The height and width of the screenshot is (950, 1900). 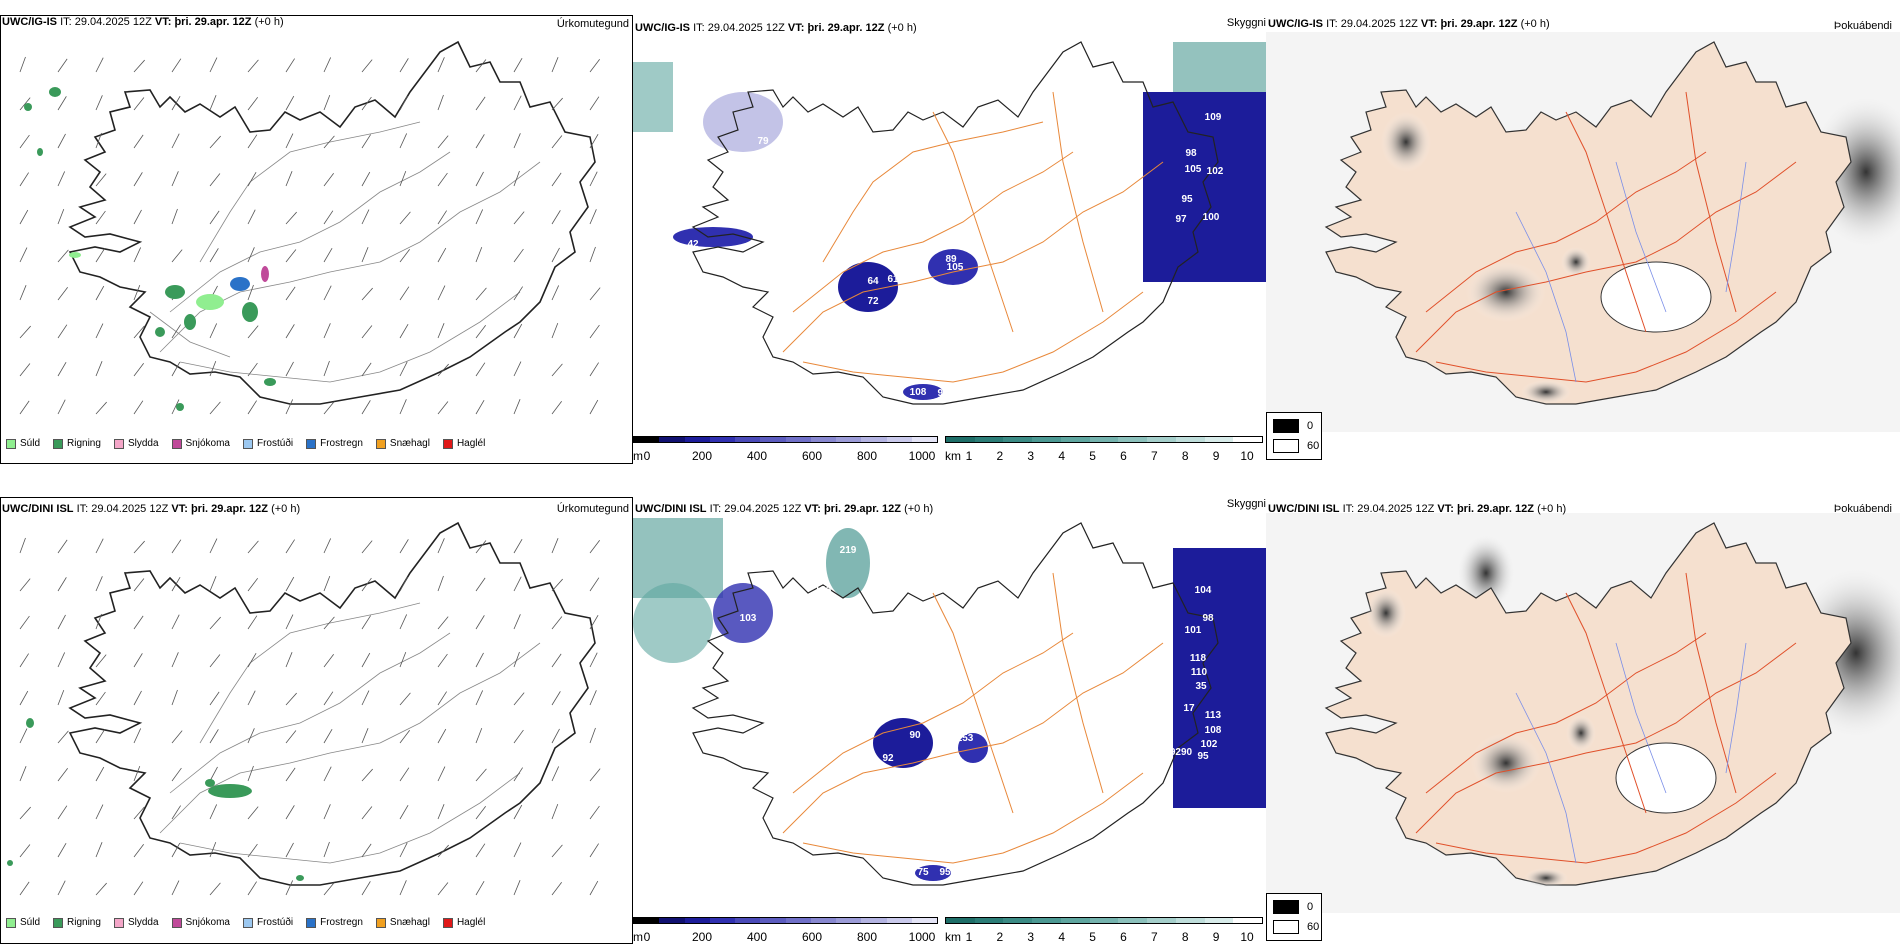 I want to click on cloud-base-value: 100, so click(x=1211, y=217).